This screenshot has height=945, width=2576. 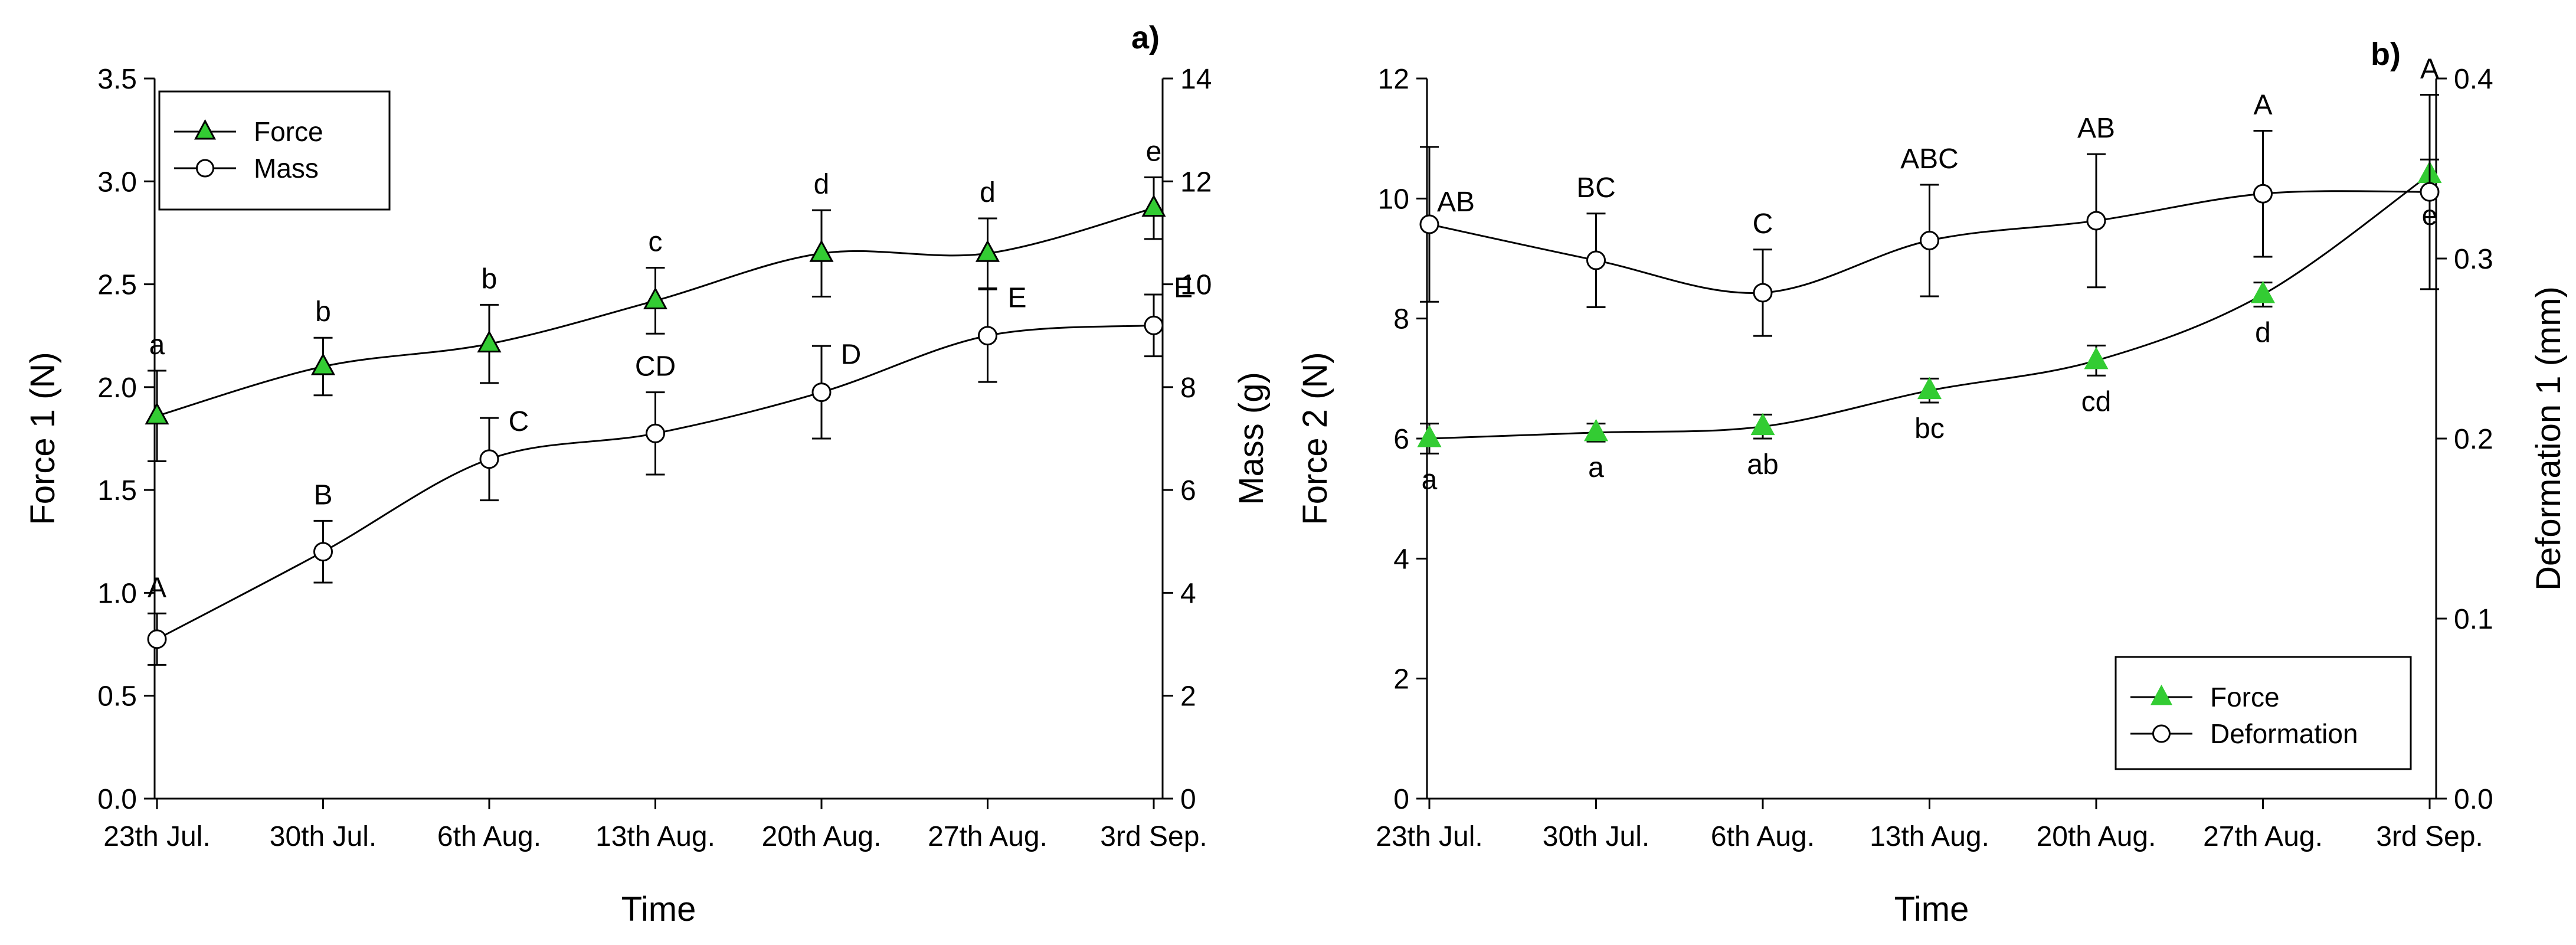 I want to click on y-tick-label-right: 0.0, so click(x=2474, y=799).